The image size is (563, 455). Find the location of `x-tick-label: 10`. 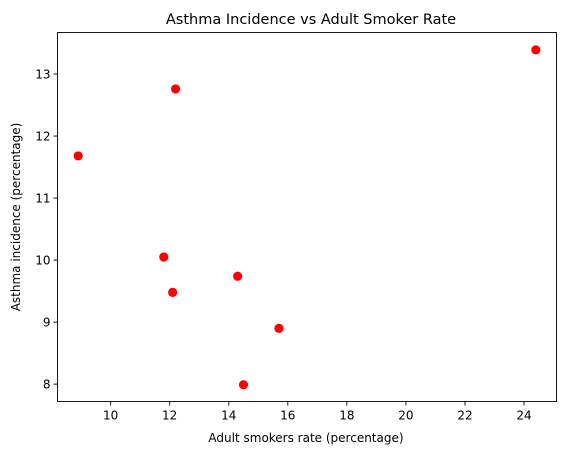

x-tick-label: 10 is located at coordinates (110, 416).